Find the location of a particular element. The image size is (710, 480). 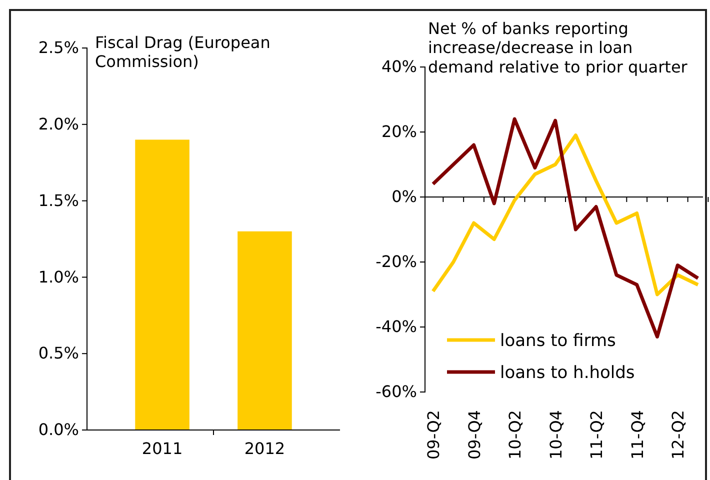

y-tick-label: 20% is located at coordinates (399, 132).